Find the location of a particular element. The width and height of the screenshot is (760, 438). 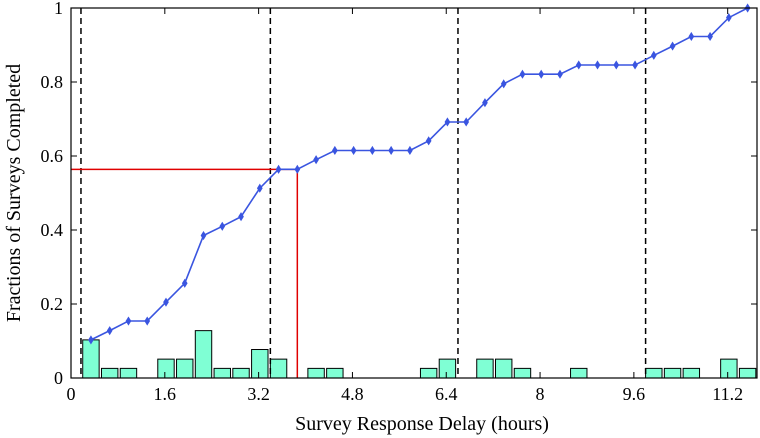

y-tick-label: 1 is located at coordinates (58, 9).